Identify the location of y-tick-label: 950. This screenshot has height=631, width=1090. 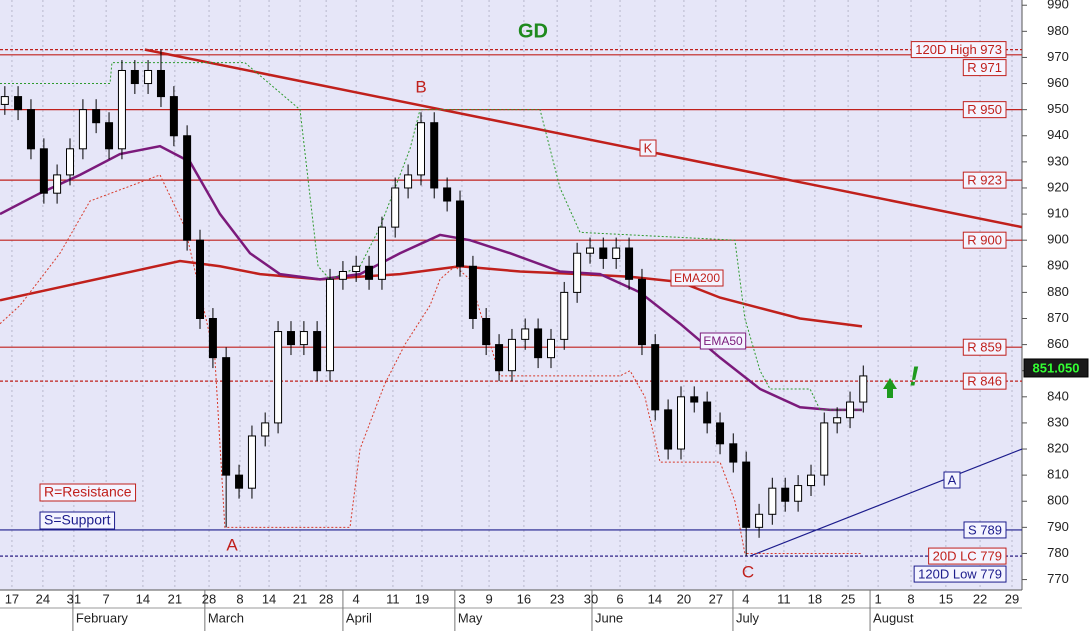
(1058, 108).